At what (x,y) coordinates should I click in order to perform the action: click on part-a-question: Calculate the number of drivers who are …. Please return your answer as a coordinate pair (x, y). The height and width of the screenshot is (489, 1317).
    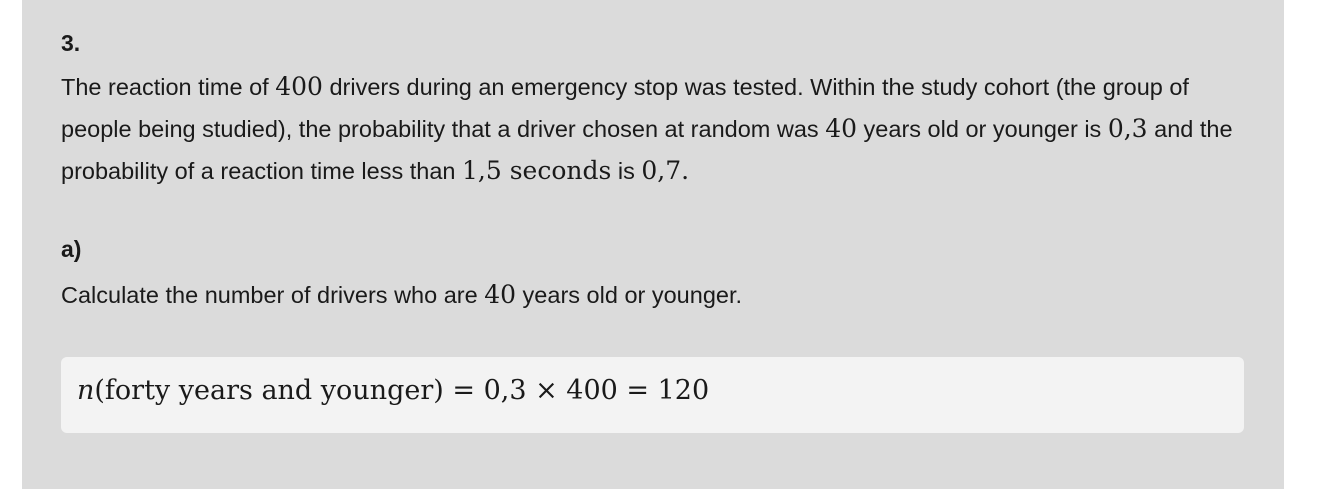
    Looking at the image, I should click on (401, 295).